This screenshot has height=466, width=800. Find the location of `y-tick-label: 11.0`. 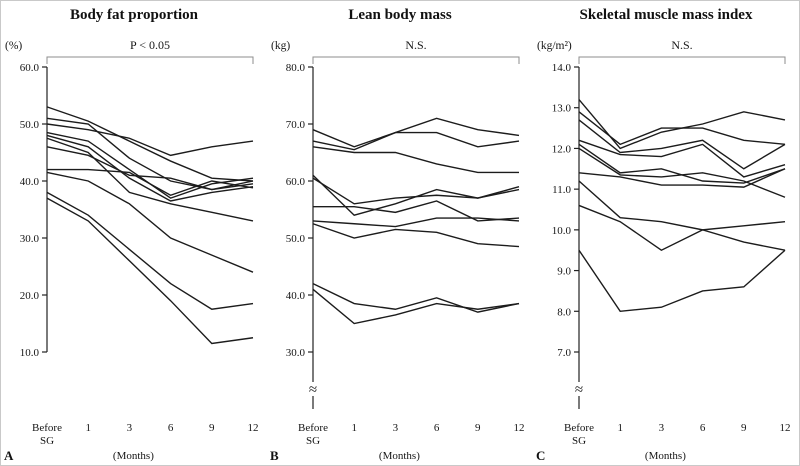

y-tick-label: 11.0 is located at coordinates (561, 190).